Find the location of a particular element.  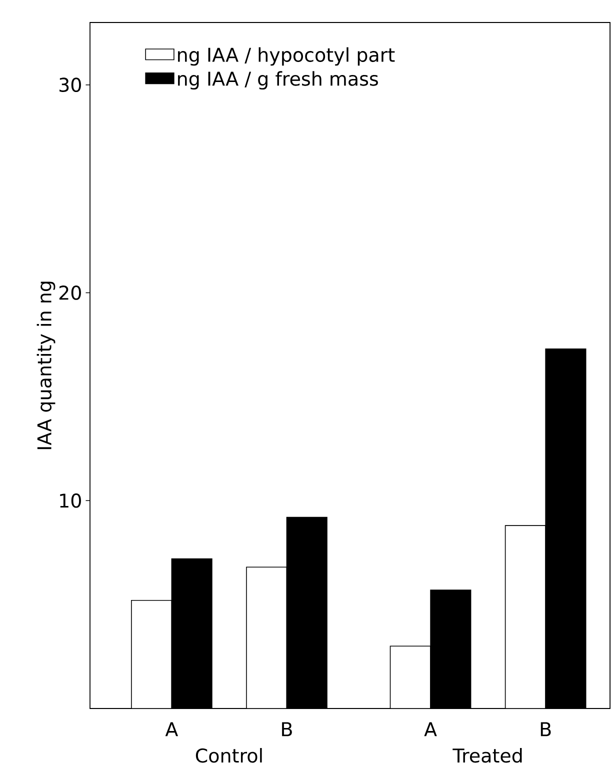

text: Control is located at coordinates (229, 755).